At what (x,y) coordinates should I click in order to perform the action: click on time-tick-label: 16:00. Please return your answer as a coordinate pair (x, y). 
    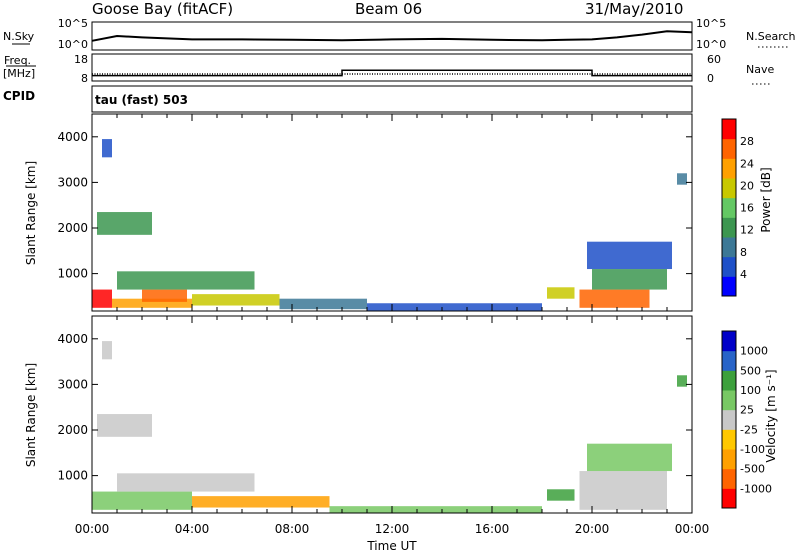
    Looking at the image, I should click on (492, 529).